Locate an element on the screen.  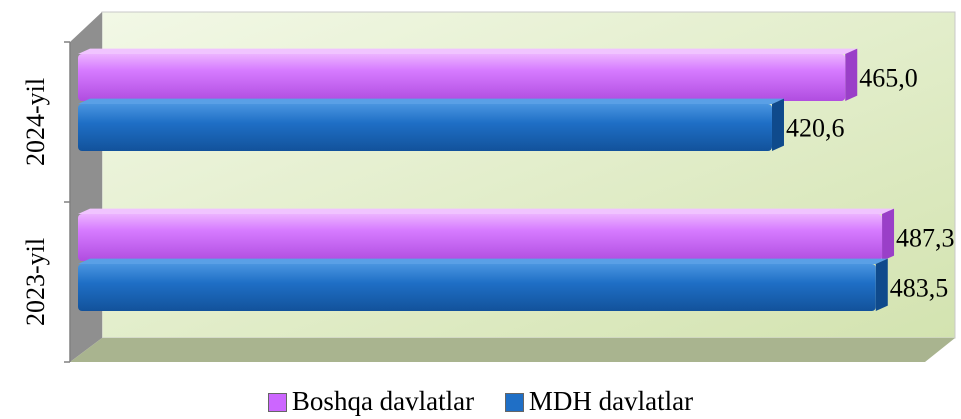
legend-swatch-mdh is located at coordinates (514, 402).